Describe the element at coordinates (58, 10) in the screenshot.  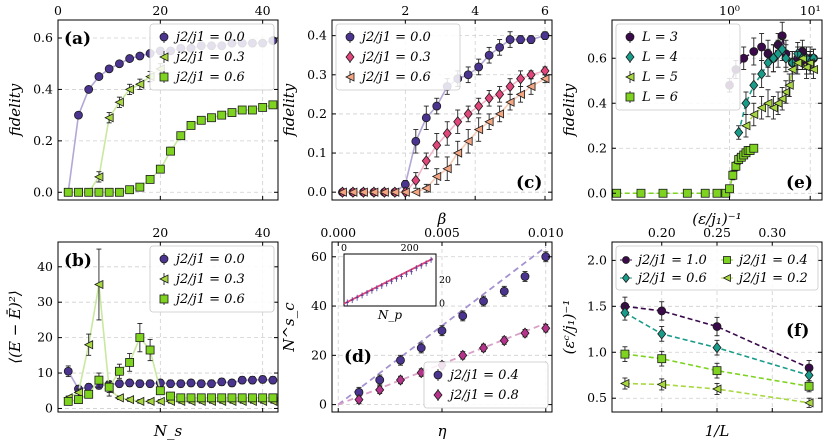
I see `x-tick-label: 0` at that location.